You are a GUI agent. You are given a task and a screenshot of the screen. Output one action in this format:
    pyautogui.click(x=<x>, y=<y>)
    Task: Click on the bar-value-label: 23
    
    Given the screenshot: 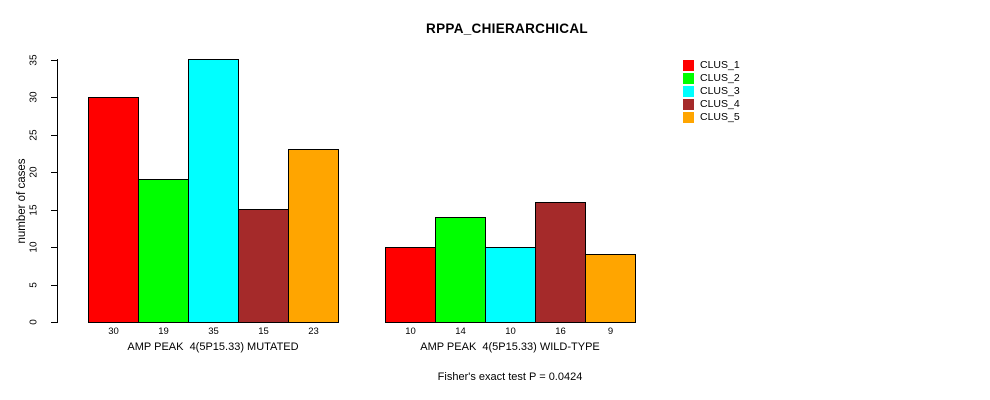 What is the action you would take?
    pyautogui.click(x=313, y=331)
    